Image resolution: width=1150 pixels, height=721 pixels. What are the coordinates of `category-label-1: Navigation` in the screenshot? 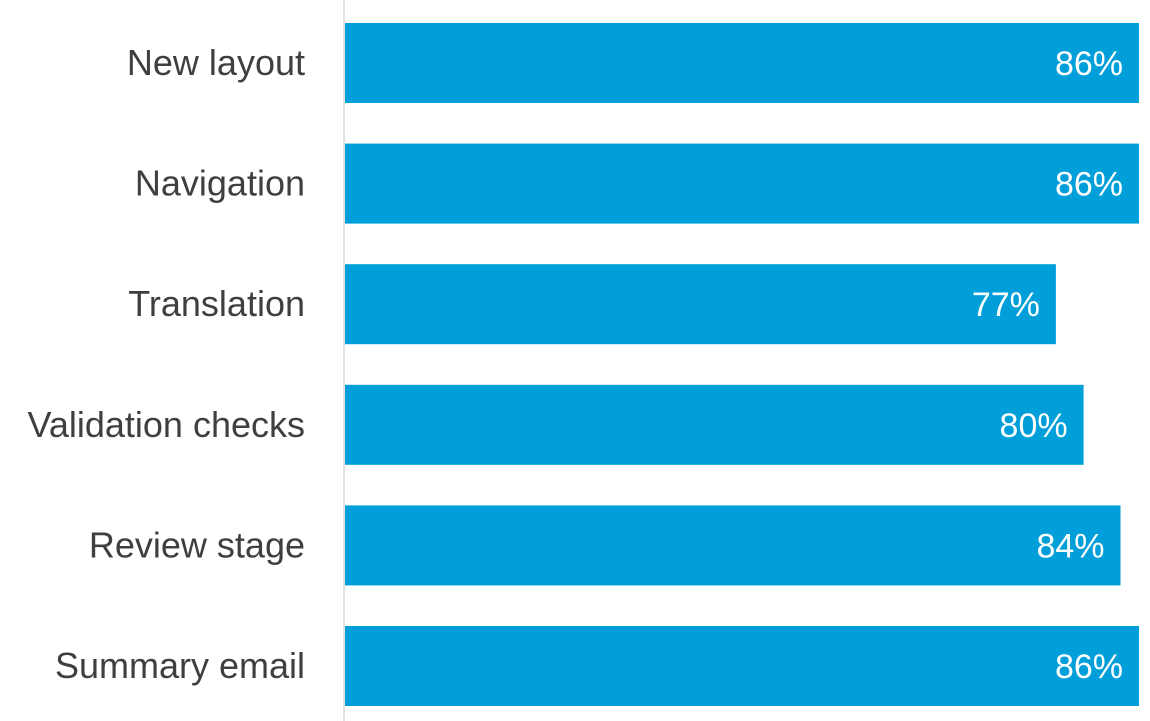 It's located at (220, 183).